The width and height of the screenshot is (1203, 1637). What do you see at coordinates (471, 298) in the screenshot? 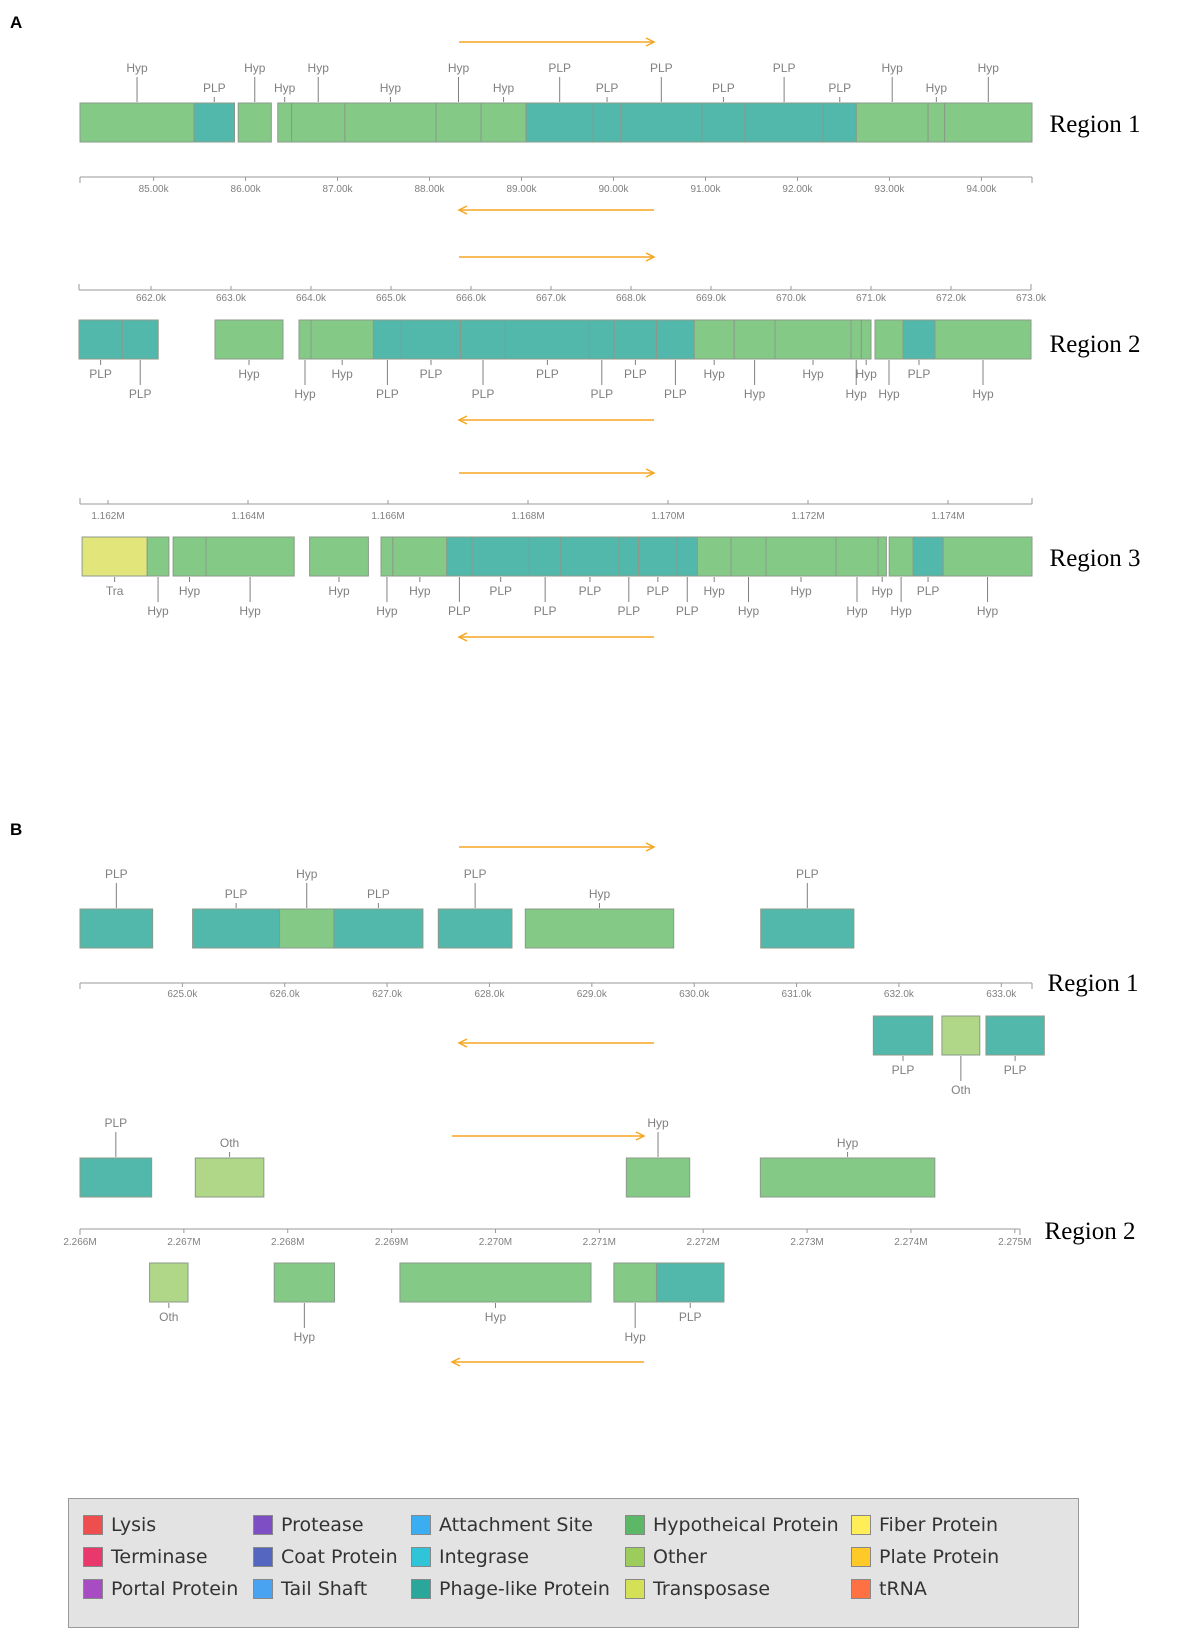
I see `axis-tick-label: 666.0k` at bounding box center [471, 298].